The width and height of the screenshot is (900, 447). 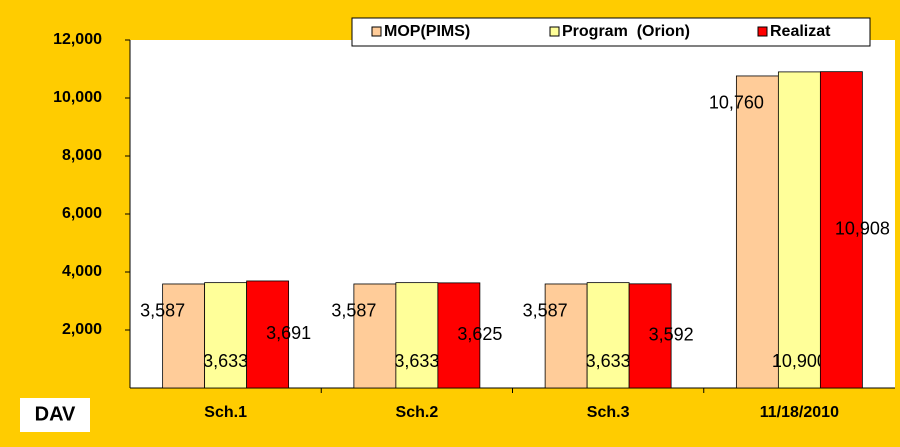 I want to click on annotation: DAV, so click(x=55, y=414).